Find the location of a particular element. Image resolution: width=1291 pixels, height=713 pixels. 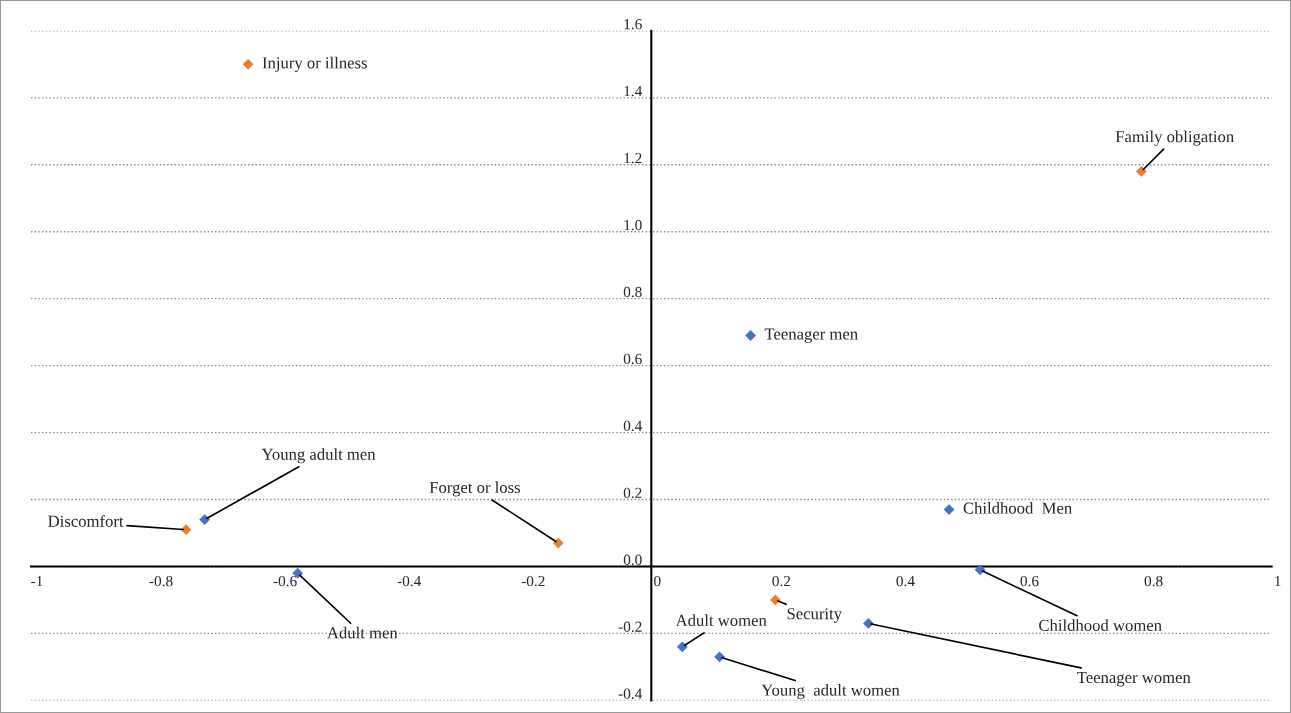

x-tick-label: 0.8 is located at coordinates (1153, 581).